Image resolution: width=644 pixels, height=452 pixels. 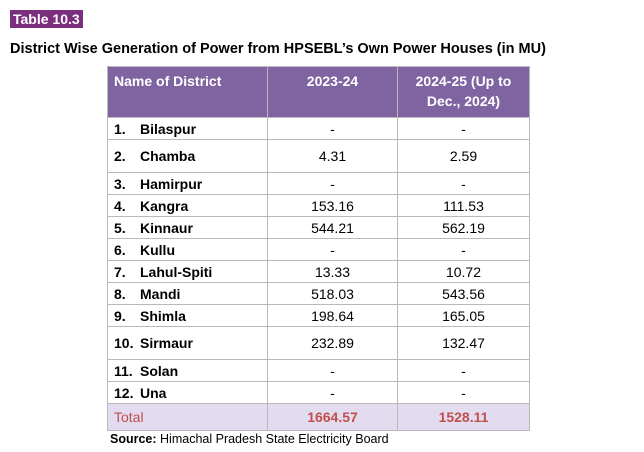 What do you see at coordinates (187, 392) in the screenshot?
I see `district-cell: 12. Una` at bounding box center [187, 392].